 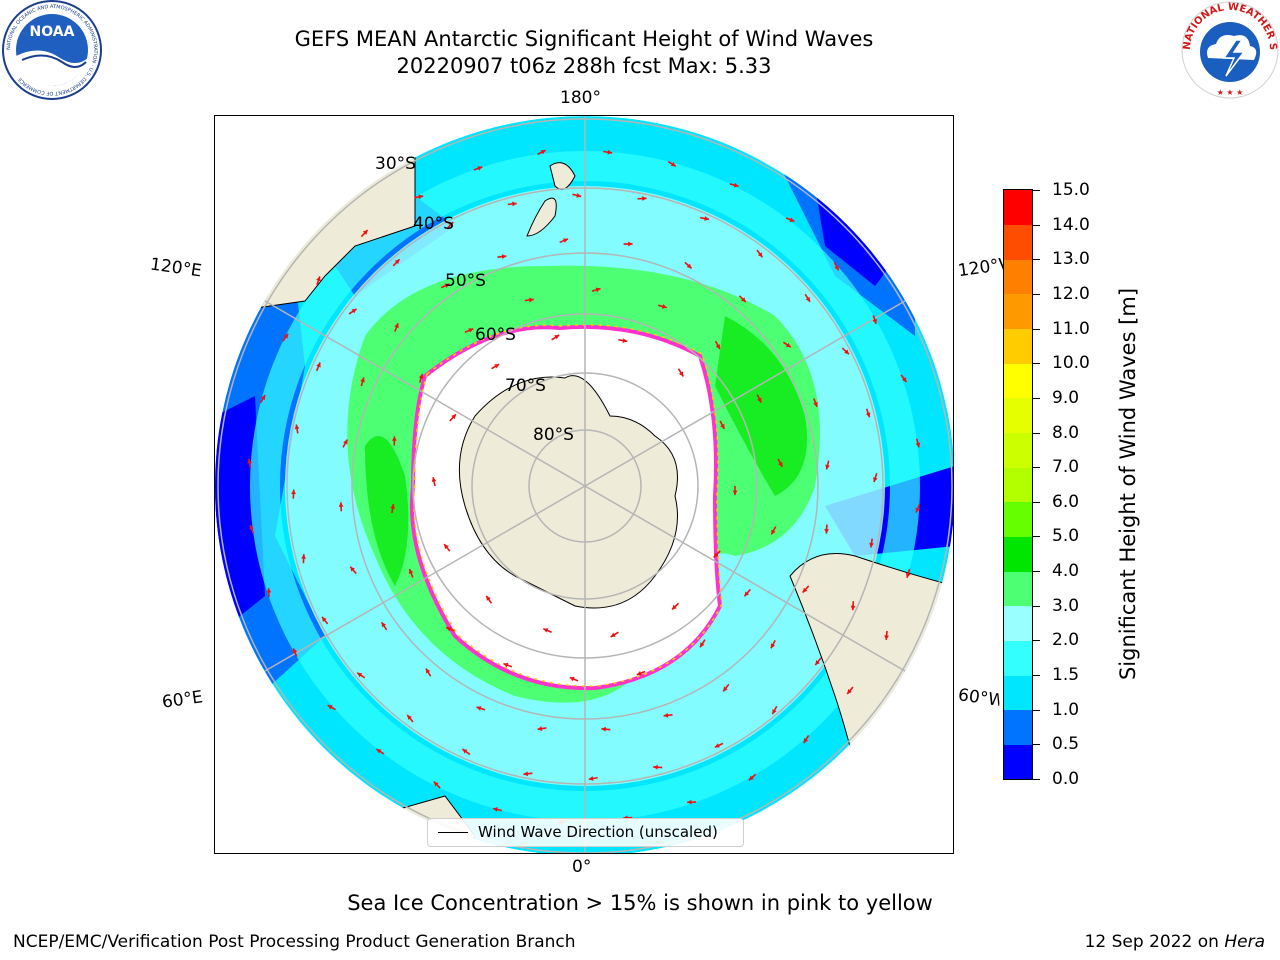 I want to click on colorbar-tick-label: 8.0, so click(x=1066, y=432).